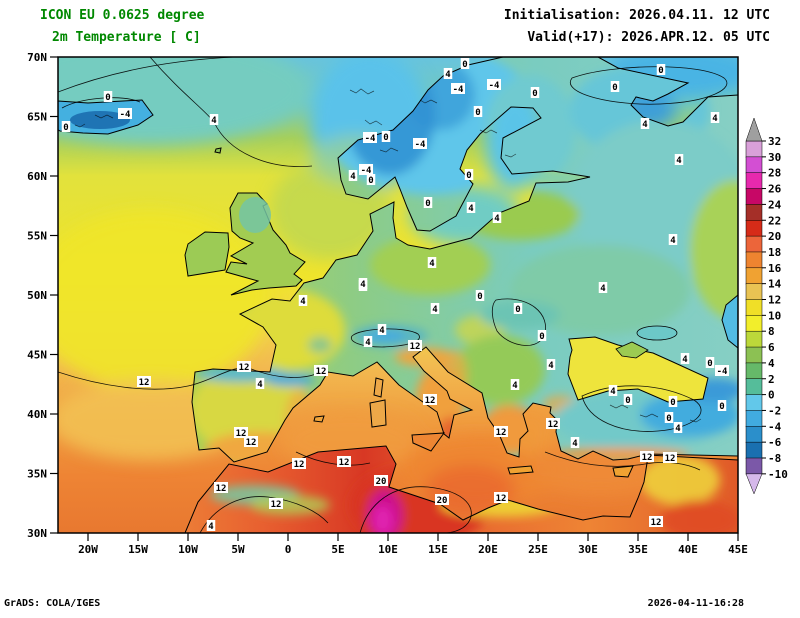 The width and height of the screenshot is (800, 618). What do you see at coordinates (774, 157) in the screenshot?
I see `colorbar-tick-label: 30` at bounding box center [774, 157].